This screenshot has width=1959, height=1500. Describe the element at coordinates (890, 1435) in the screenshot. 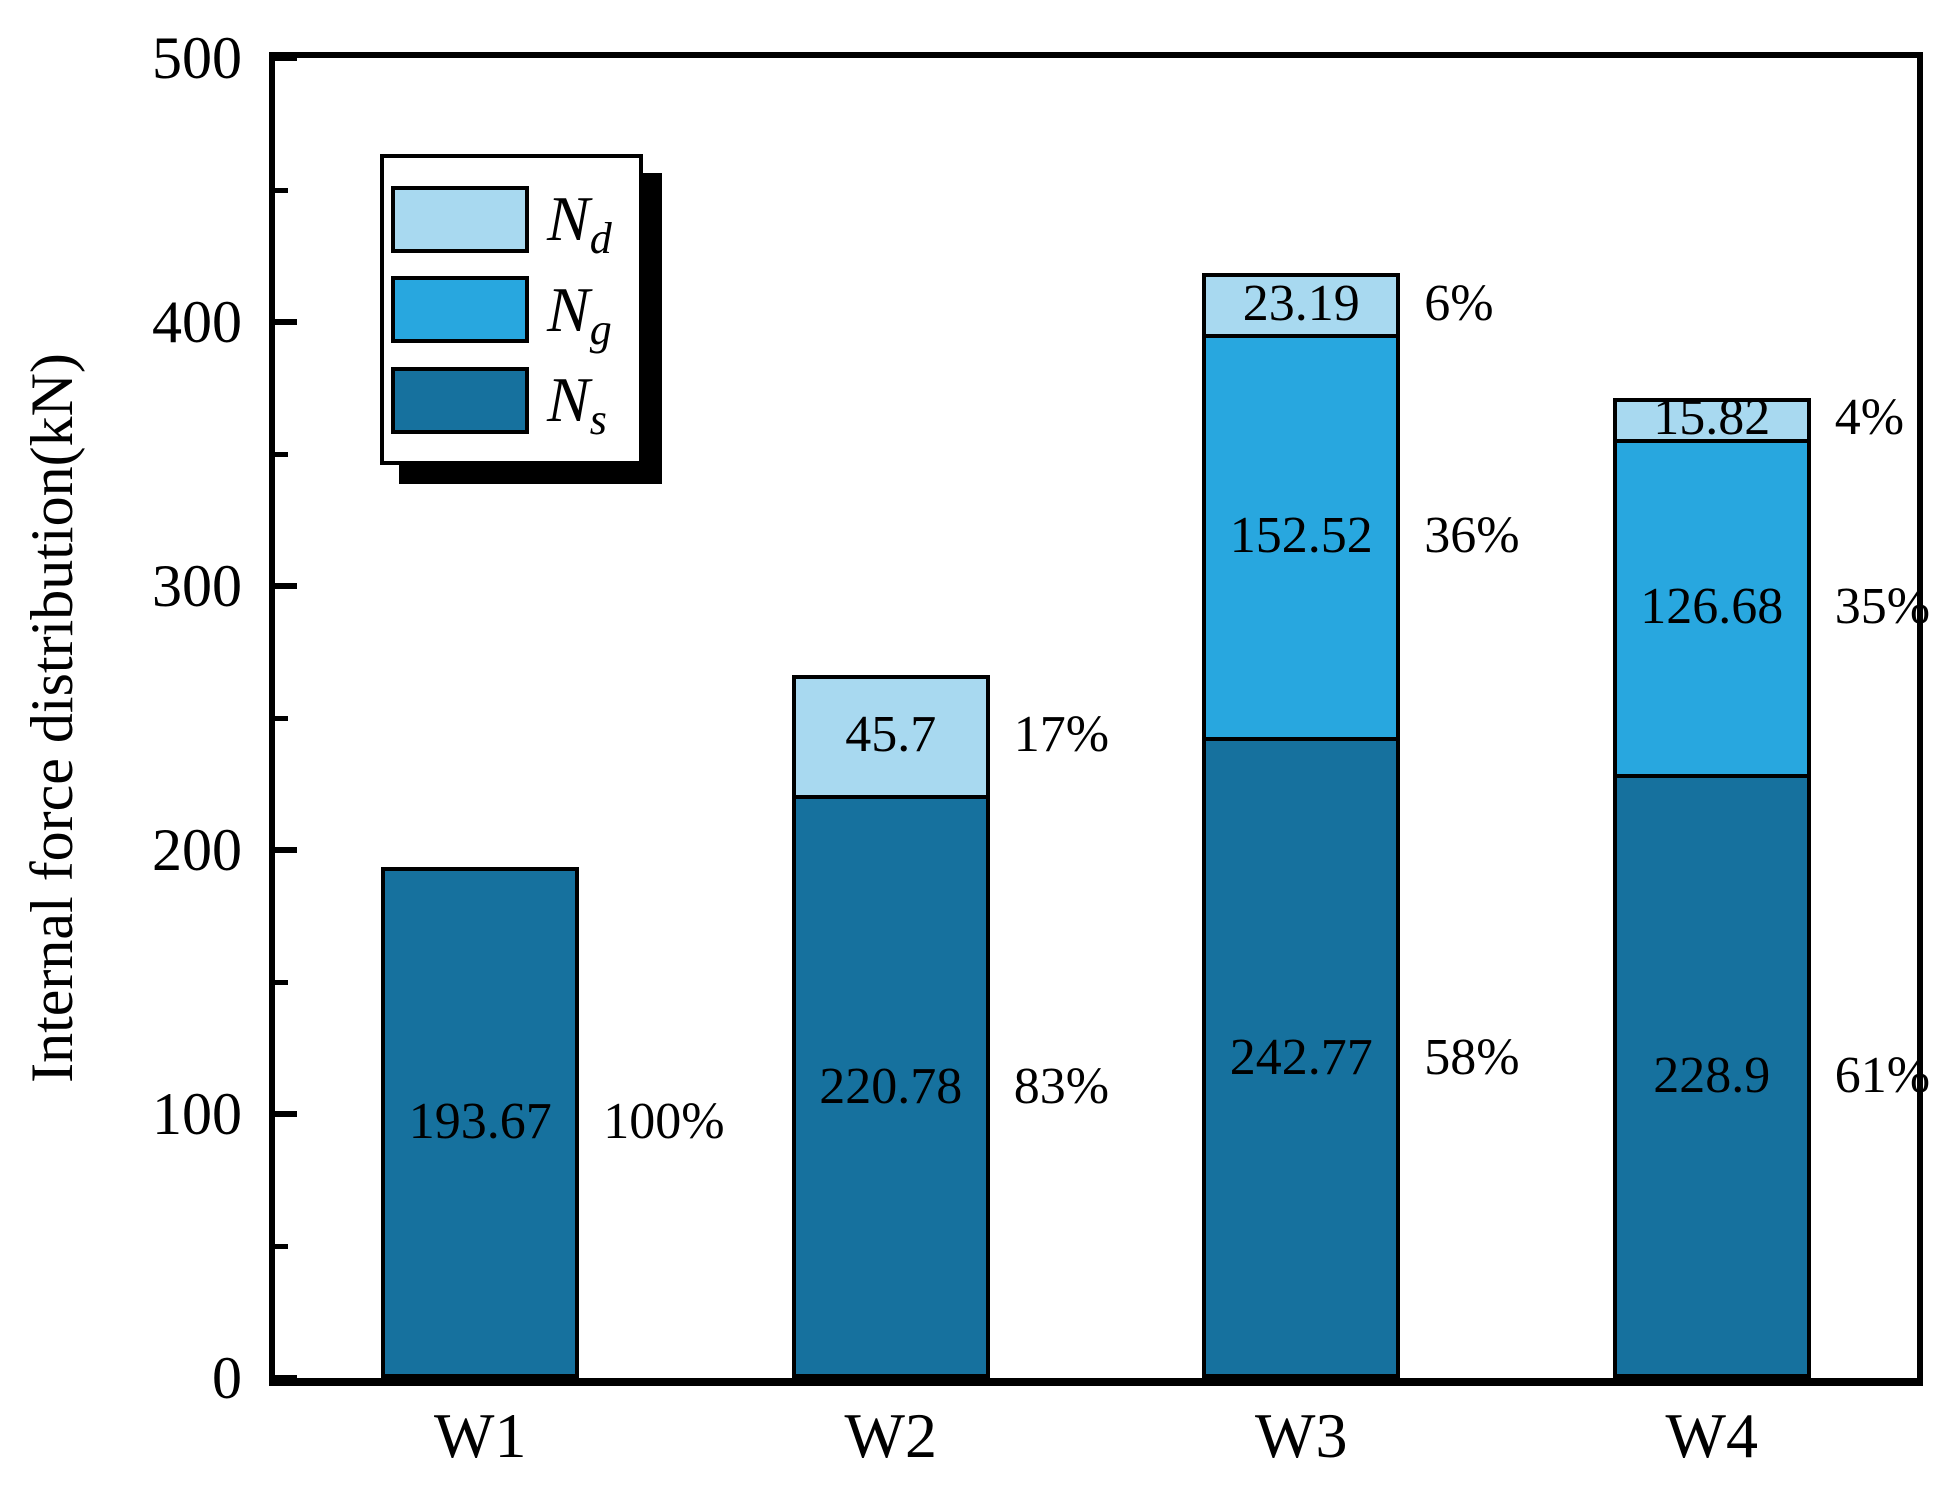

I see `x-category-label: W2` at that location.